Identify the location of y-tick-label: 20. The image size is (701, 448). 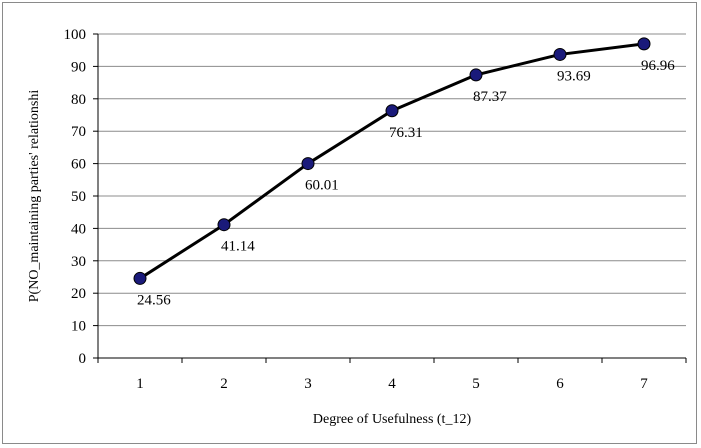
(78, 294).